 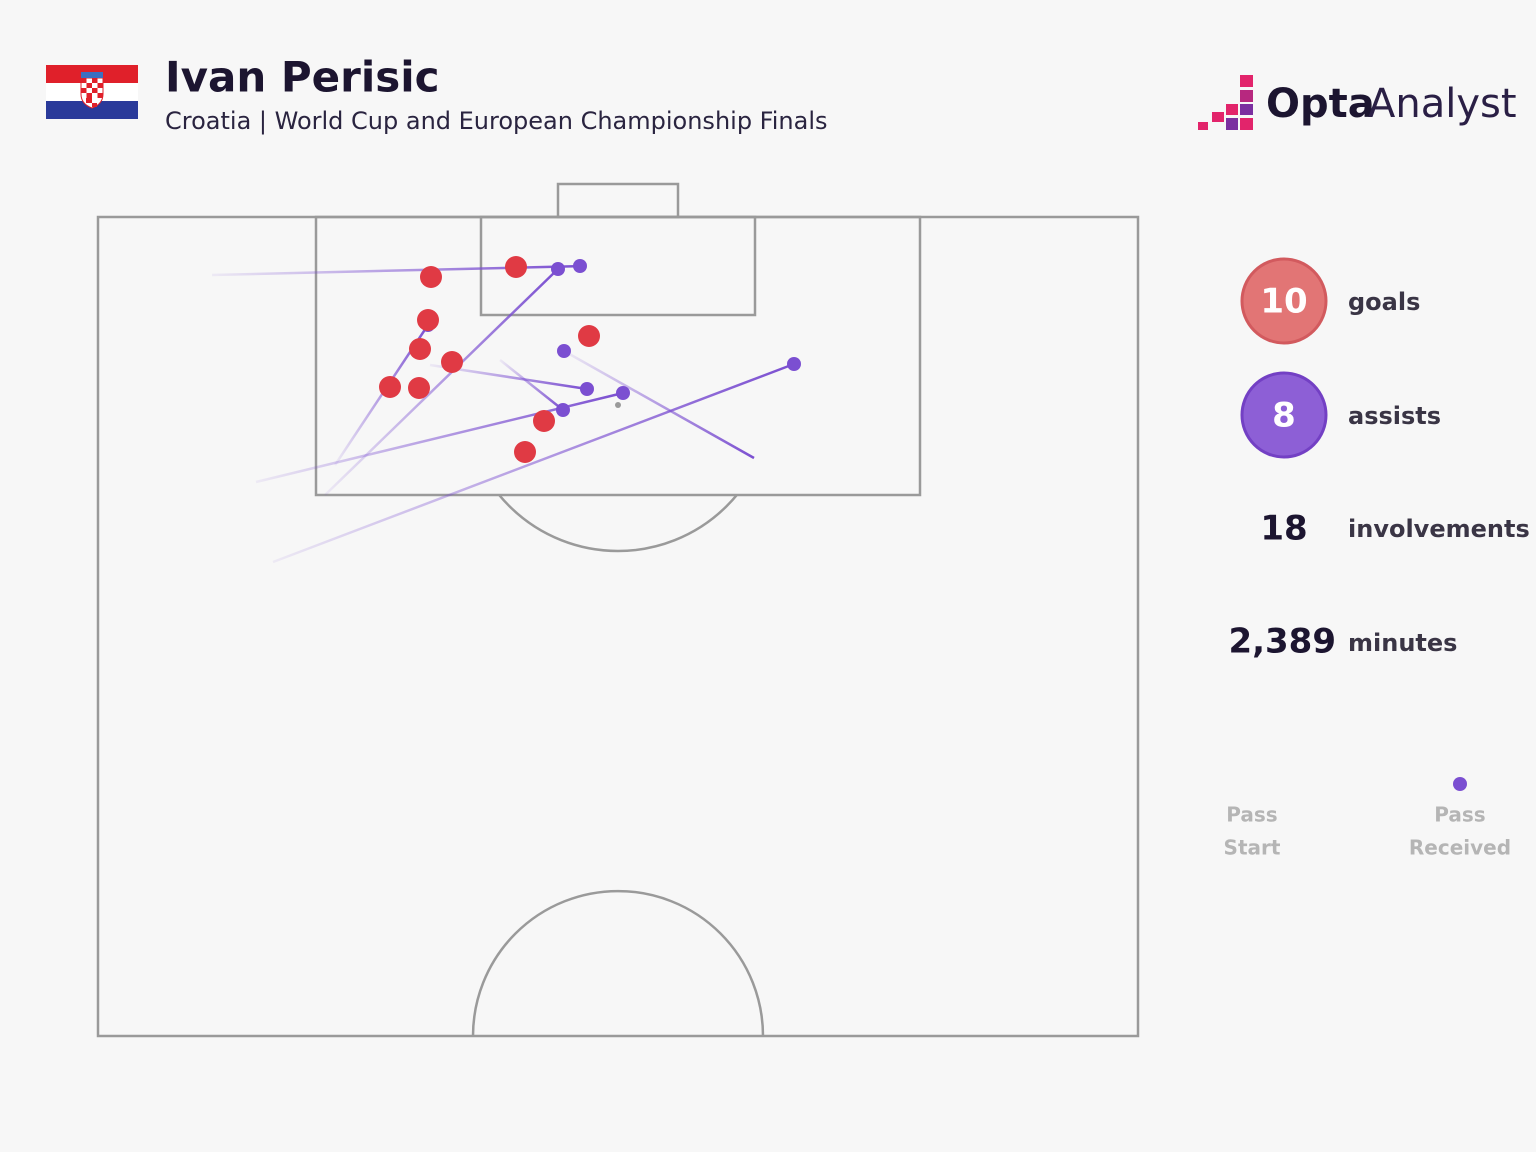 I want to click on assists-badge, so click(x=1284, y=415).